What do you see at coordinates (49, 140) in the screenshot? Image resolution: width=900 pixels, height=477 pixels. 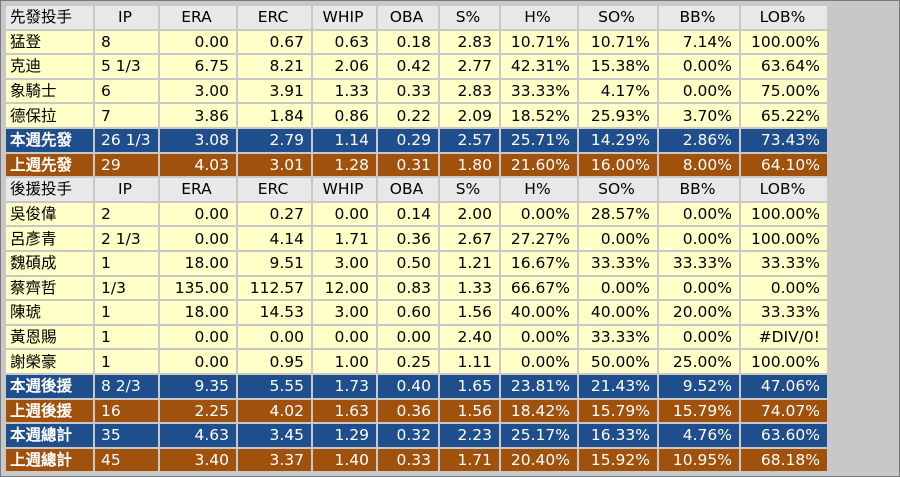 I see `cell-name: 本週先發` at bounding box center [49, 140].